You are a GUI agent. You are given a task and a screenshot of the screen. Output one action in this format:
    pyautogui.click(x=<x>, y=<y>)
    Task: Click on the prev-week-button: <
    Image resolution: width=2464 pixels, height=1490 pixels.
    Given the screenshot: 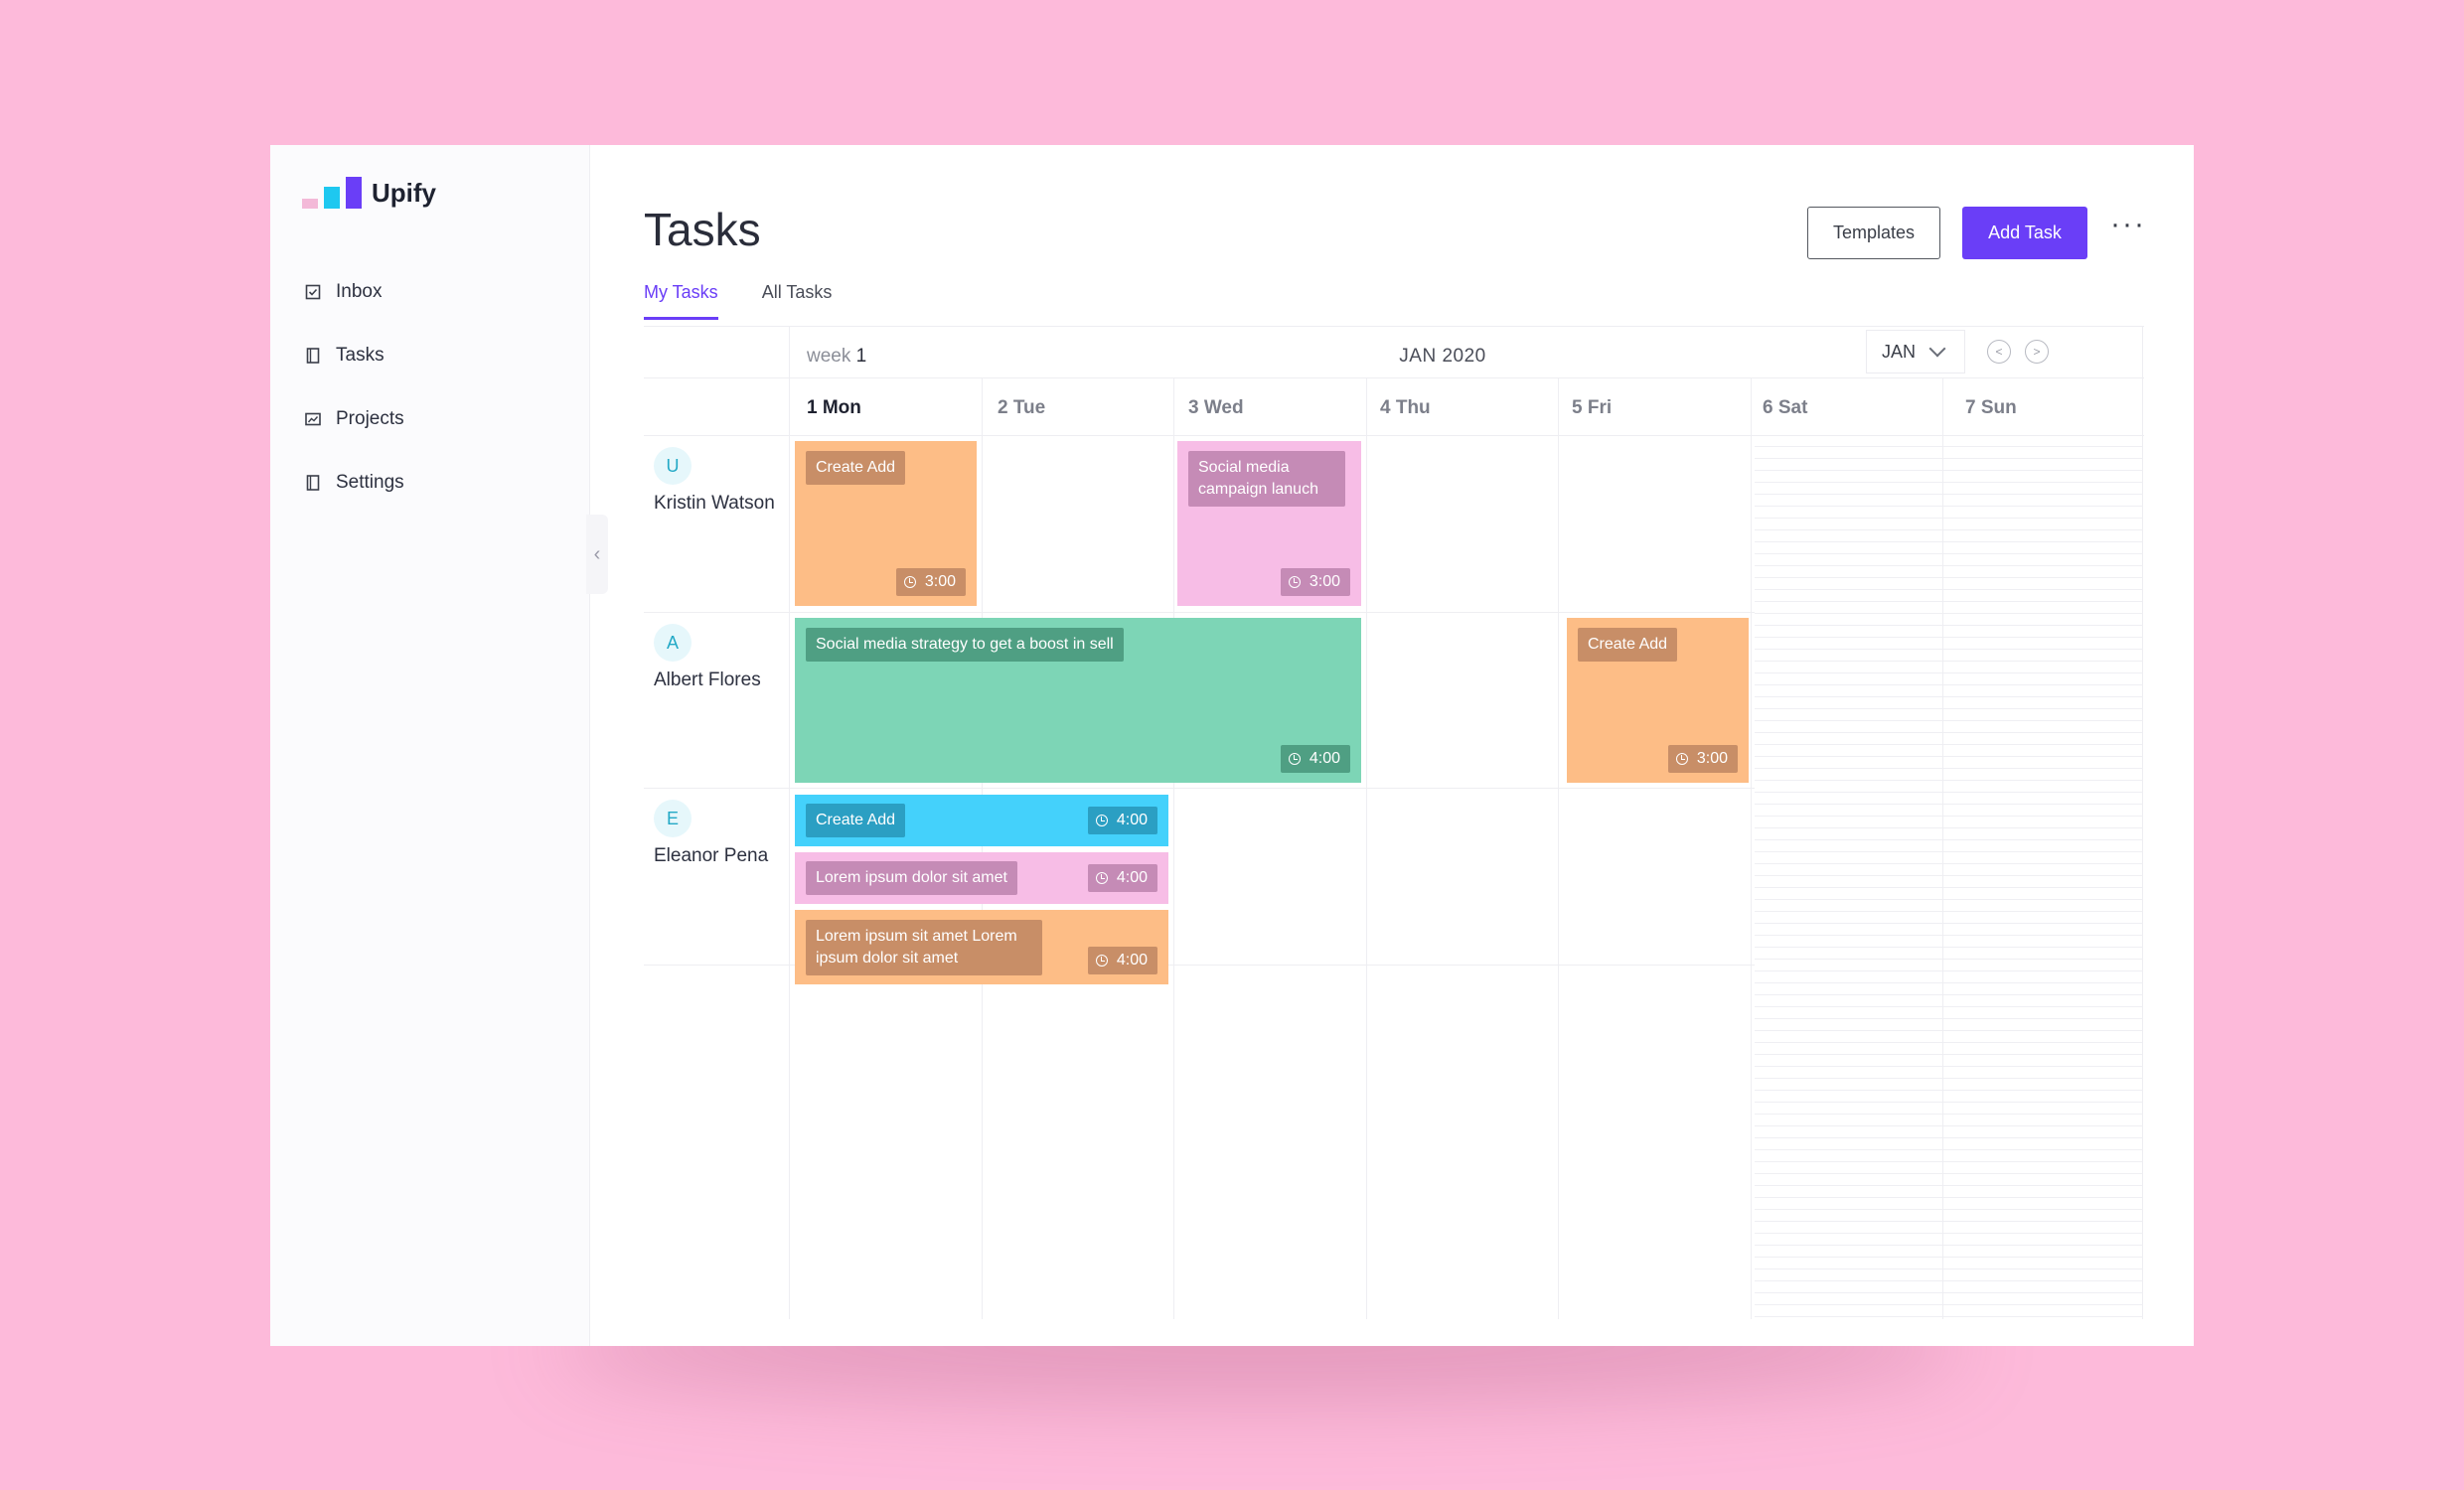 What is the action you would take?
    pyautogui.click(x=1999, y=352)
    